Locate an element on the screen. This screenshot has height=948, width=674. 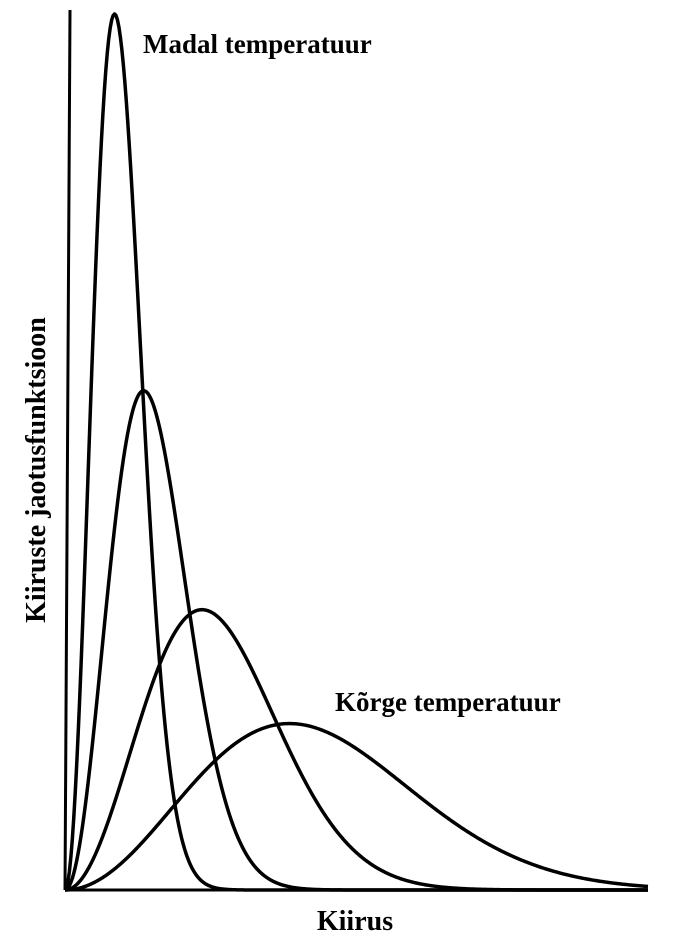
x-axis-label: Kiirus is located at coordinates (355, 921).